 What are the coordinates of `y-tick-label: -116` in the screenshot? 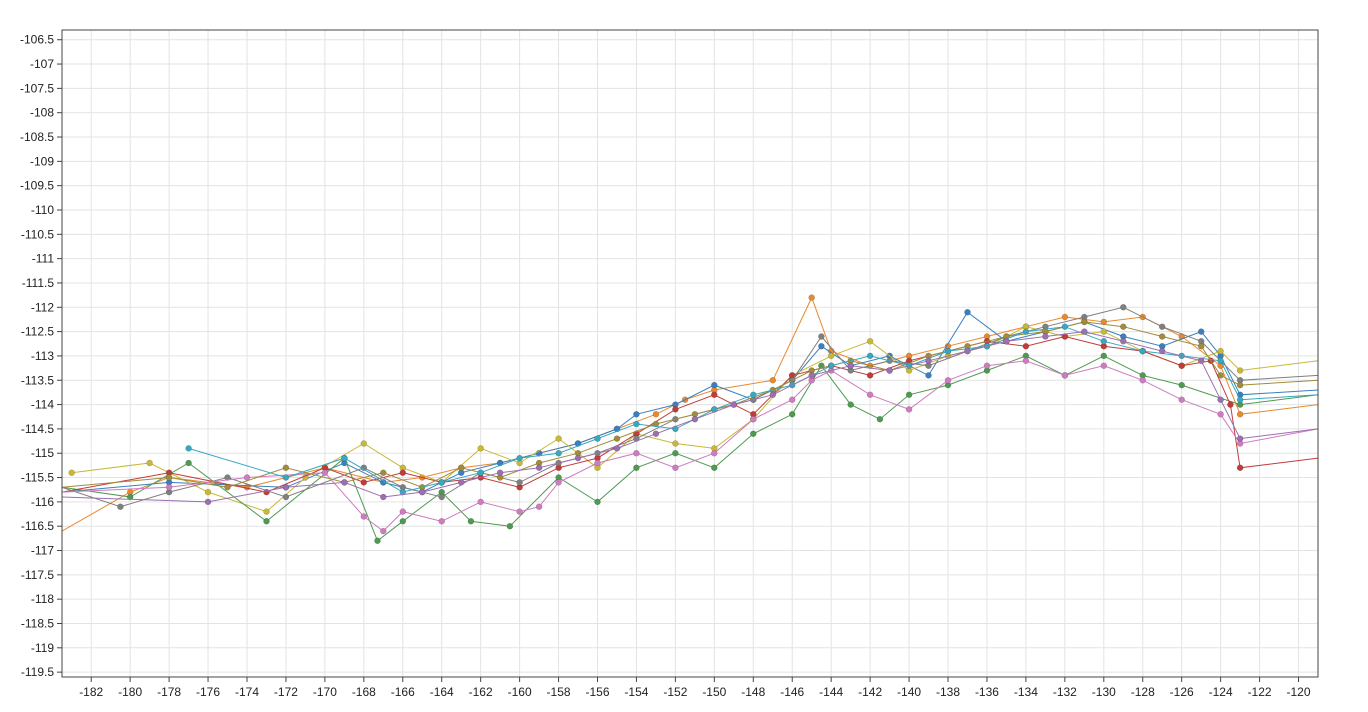 It's located at (42, 502).